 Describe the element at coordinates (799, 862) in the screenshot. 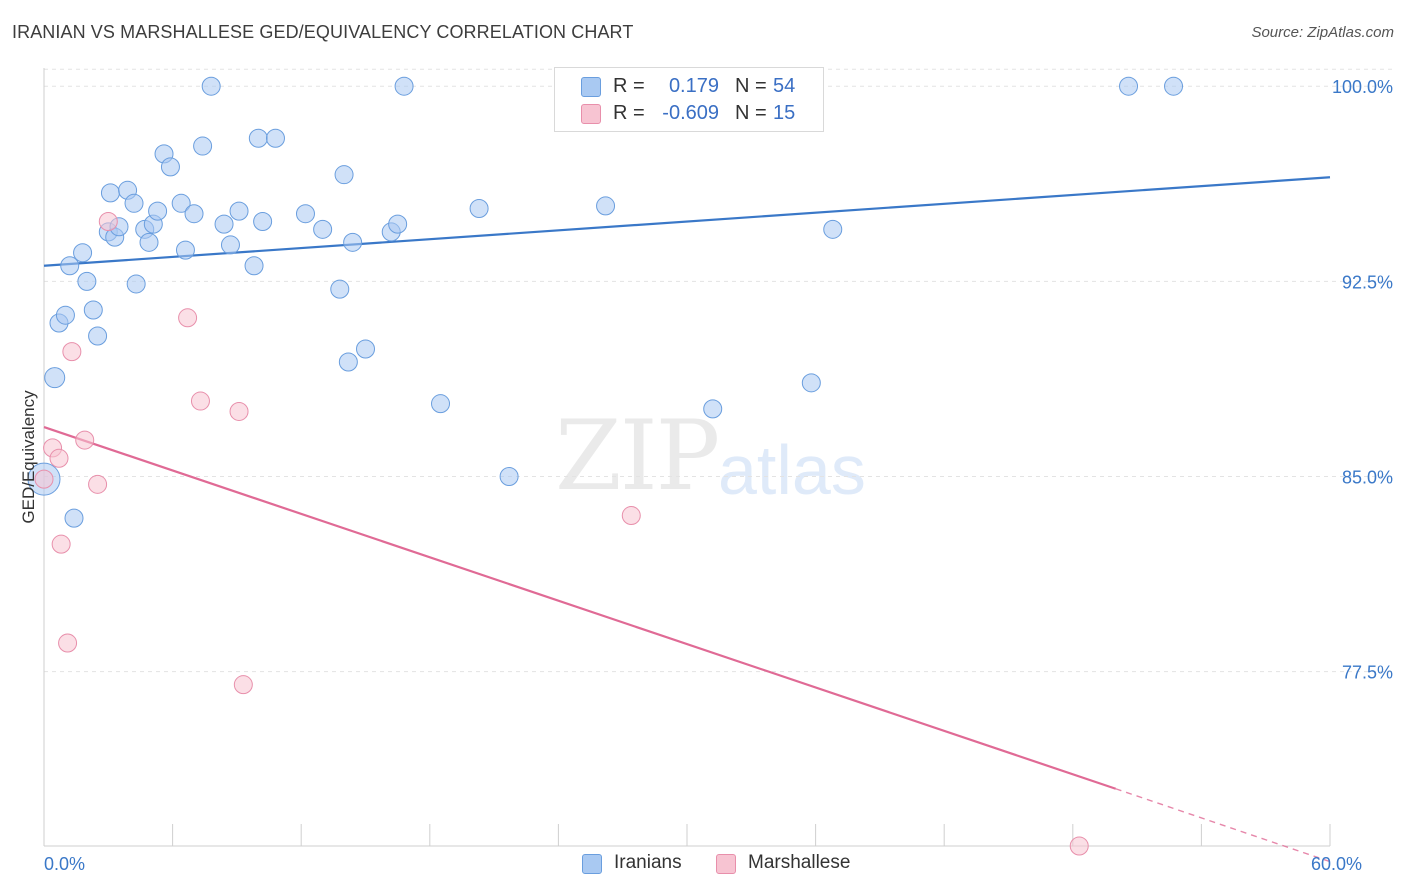

I see `series-legend-label: Marshallese` at that location.